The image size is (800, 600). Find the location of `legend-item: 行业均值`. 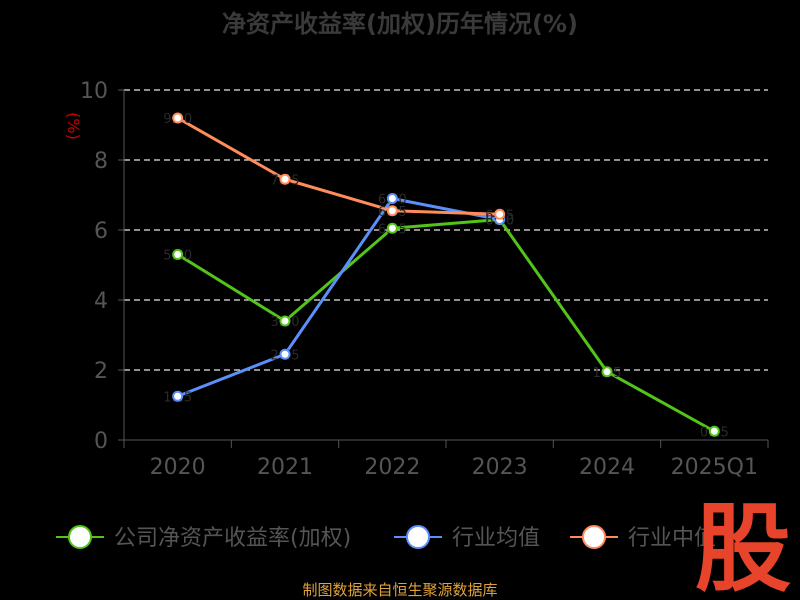

legend-item: 行业均值 is located at coordinates (467, 538).